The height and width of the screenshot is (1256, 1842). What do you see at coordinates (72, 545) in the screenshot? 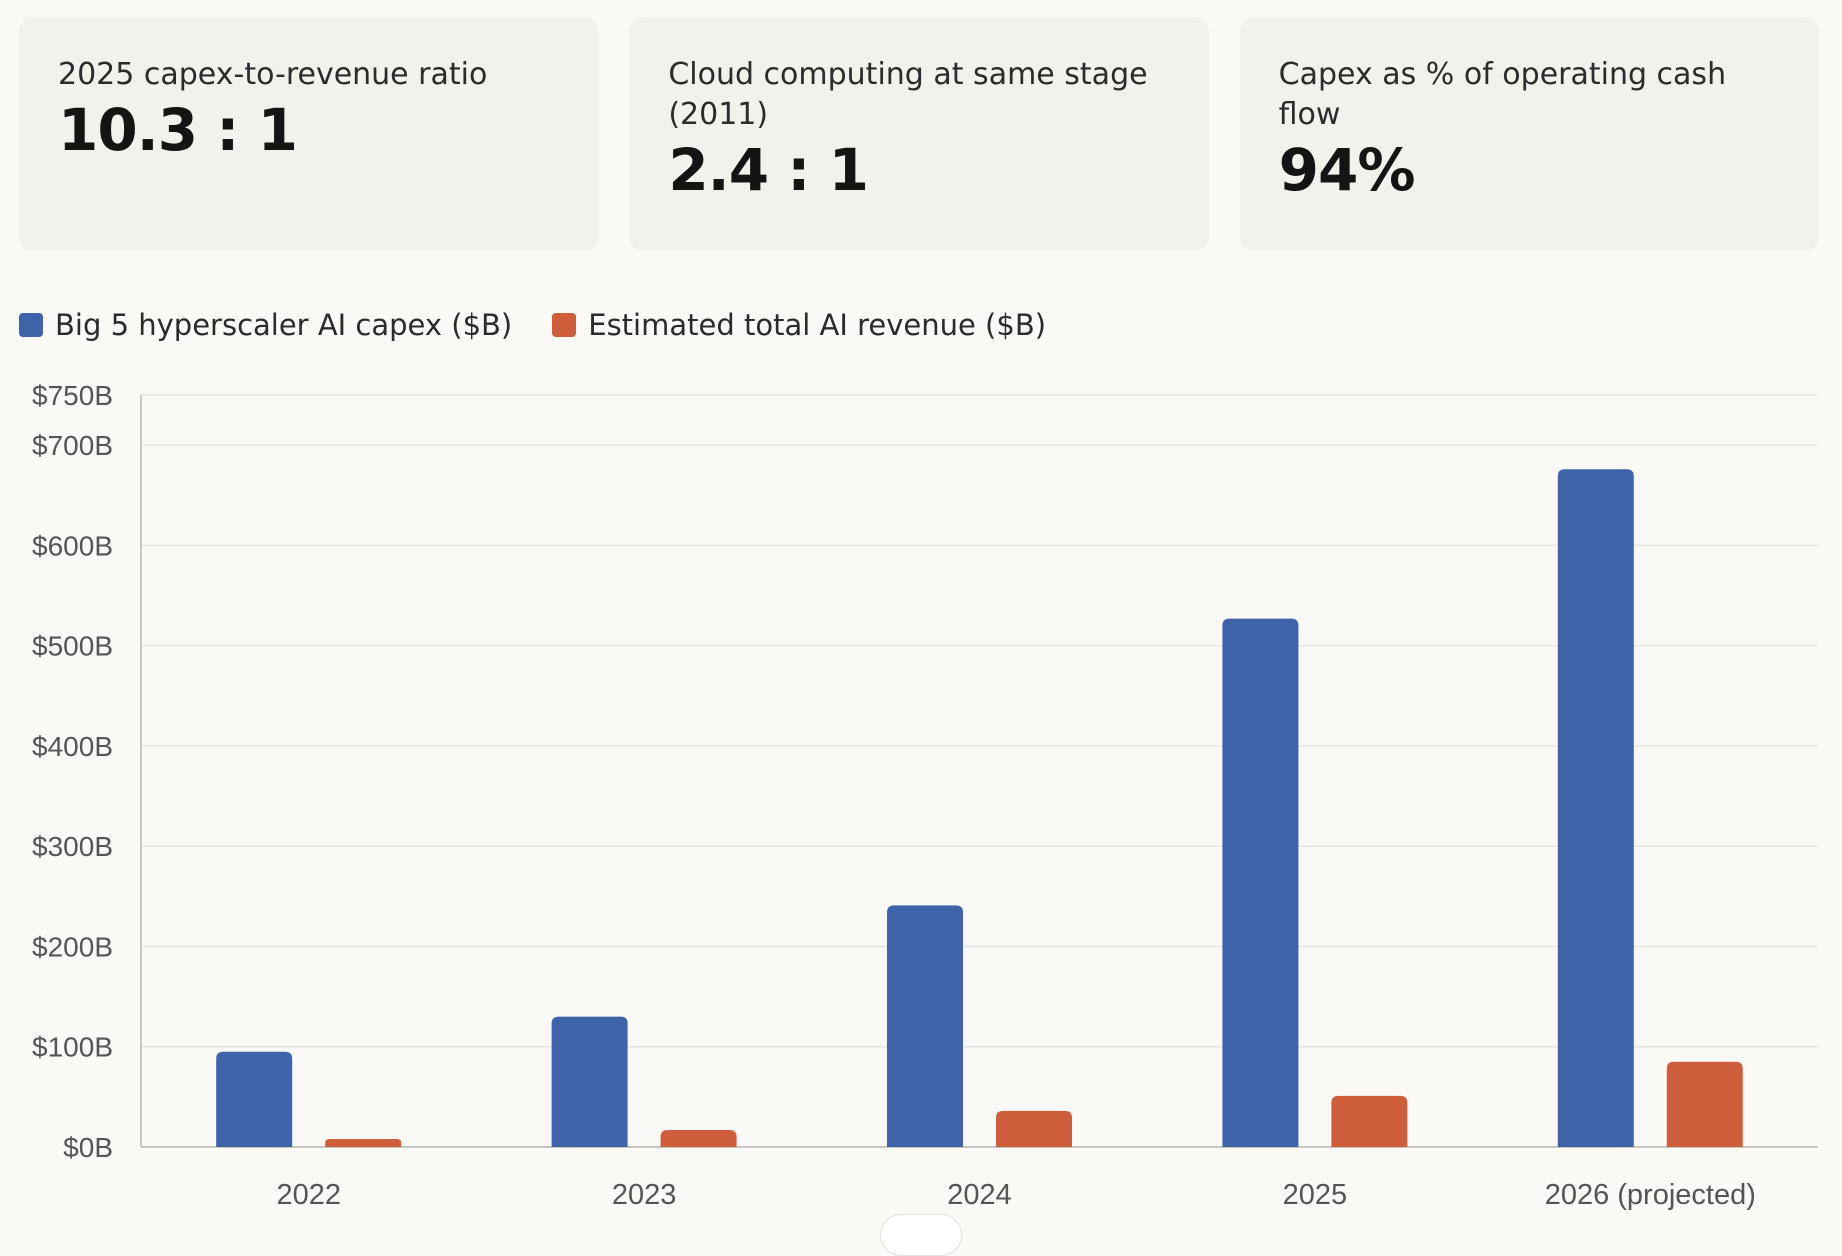
I see `y-tick-label: $600B` at bounding box center [72, 545].